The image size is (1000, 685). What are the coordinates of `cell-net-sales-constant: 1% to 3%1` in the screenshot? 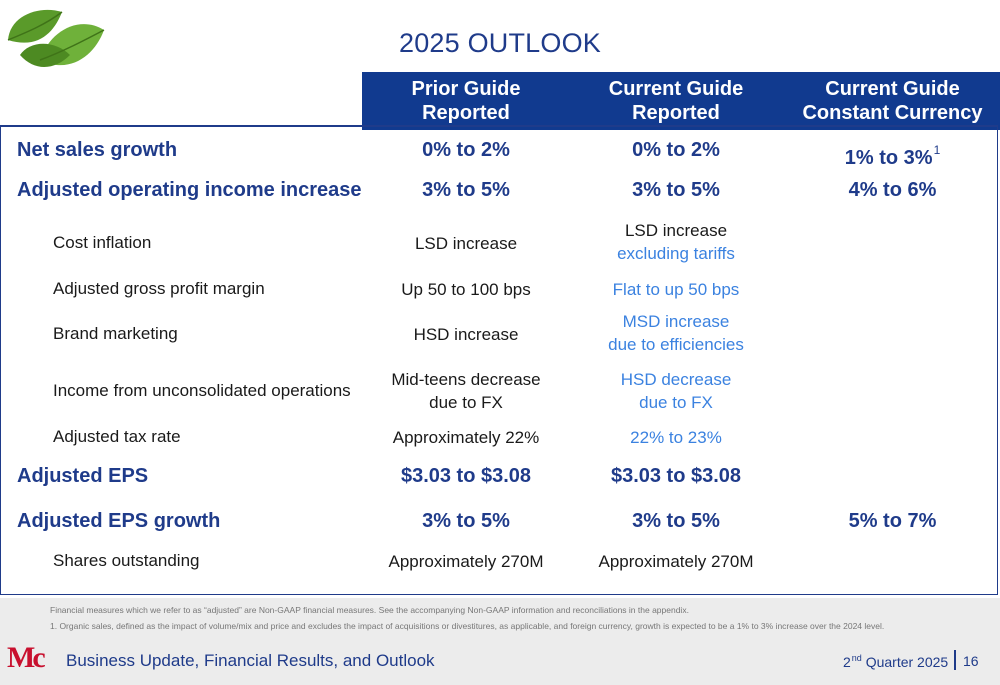 It's located at (892, 154).